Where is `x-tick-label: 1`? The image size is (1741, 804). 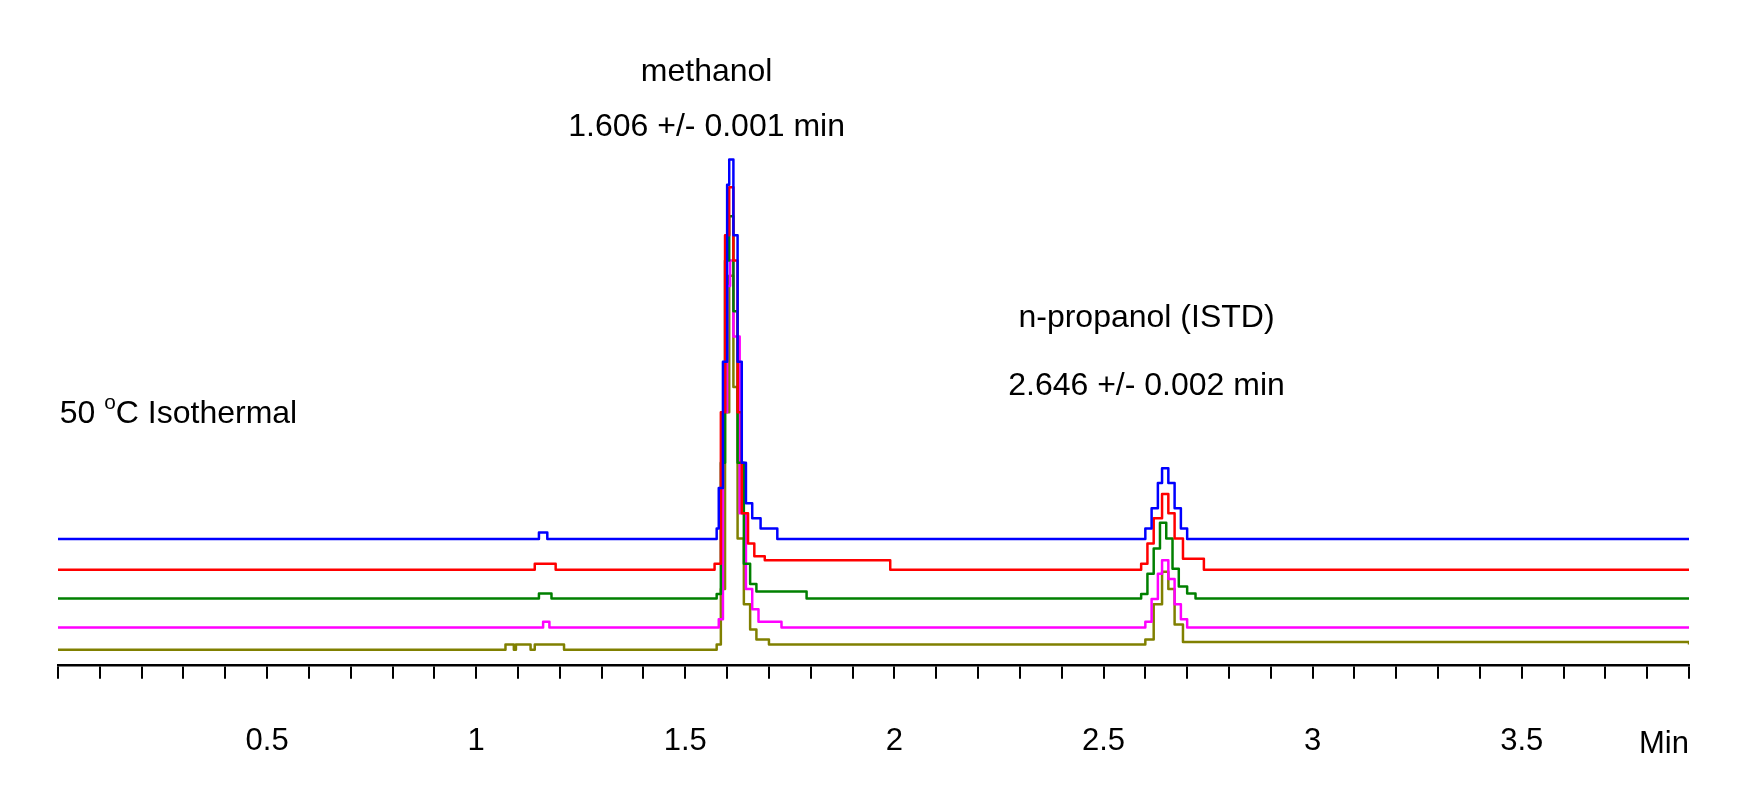
x-tick-label: 1 is located at coordinates (476, 739).